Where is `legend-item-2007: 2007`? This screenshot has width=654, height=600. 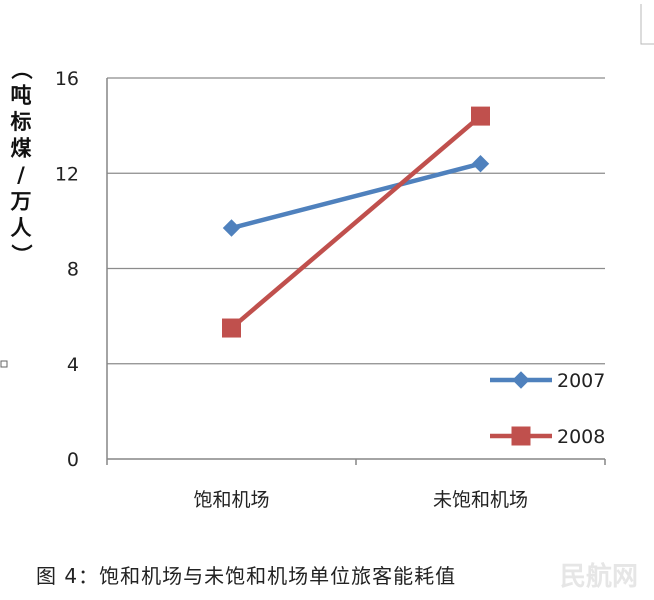
legend-item-2007: 2007 is located at coordinates (547, 381).